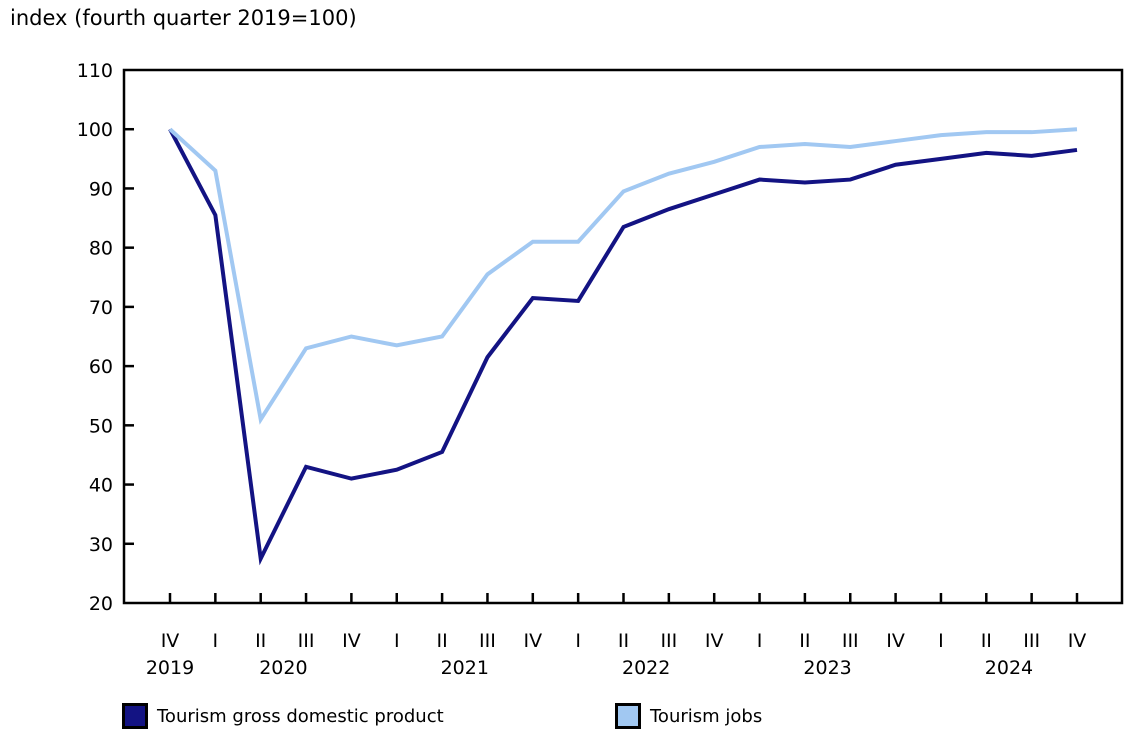  I want to click on x-year-label-2024: 2024, so click(1009, 668).